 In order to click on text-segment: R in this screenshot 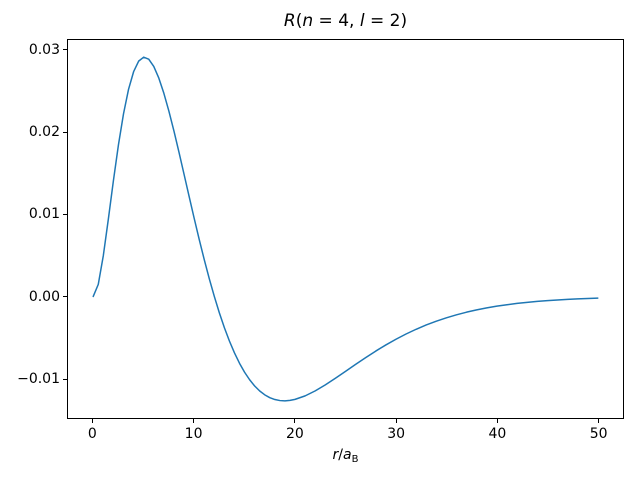, I will do `click(289, 21)`.